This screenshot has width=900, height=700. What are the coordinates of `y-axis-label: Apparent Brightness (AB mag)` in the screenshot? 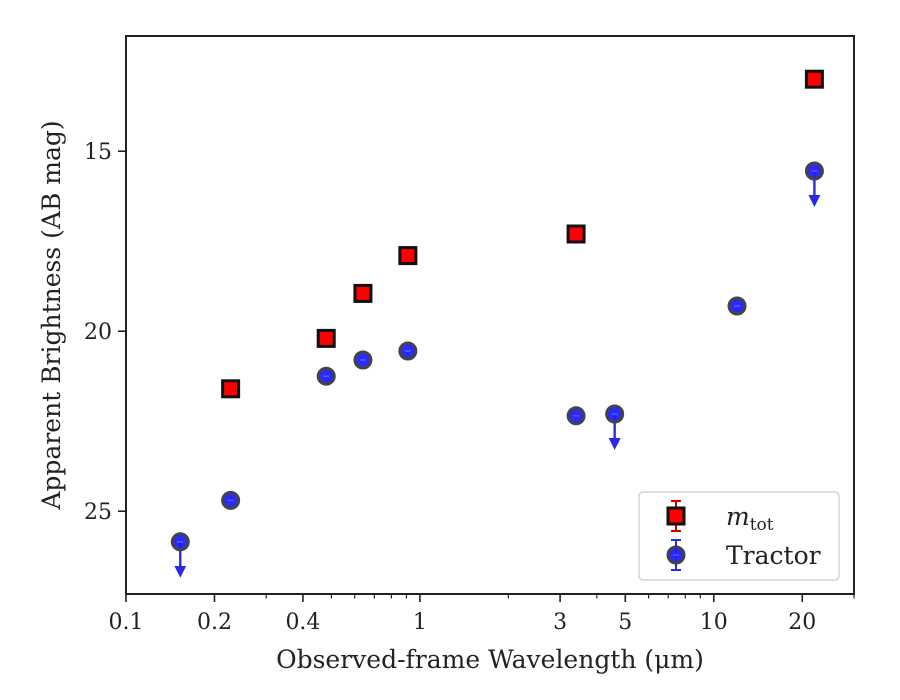 It's located at (51, 315).